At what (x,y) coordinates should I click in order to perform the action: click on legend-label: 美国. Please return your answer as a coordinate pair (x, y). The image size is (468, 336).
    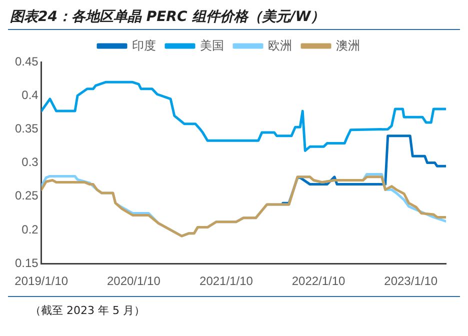
    Looking at the image, I should click on (212, 45).